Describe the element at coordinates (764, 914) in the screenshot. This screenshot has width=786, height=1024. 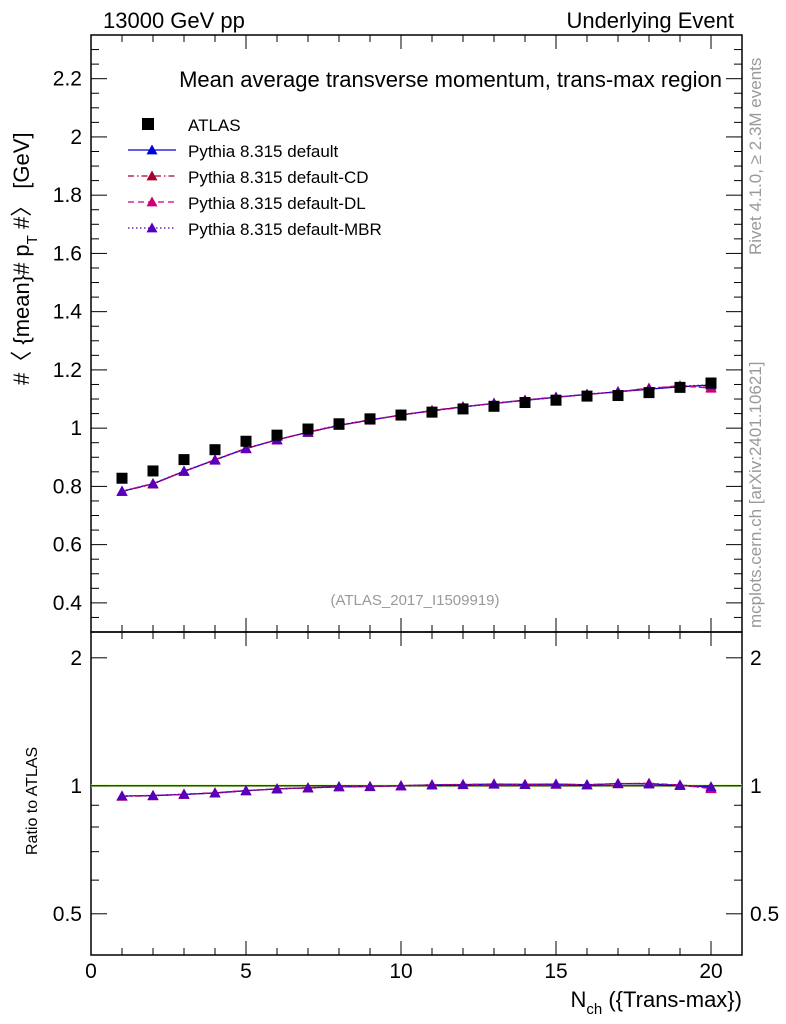
I see `ratio-tick-label-right: 0.5` at that location.